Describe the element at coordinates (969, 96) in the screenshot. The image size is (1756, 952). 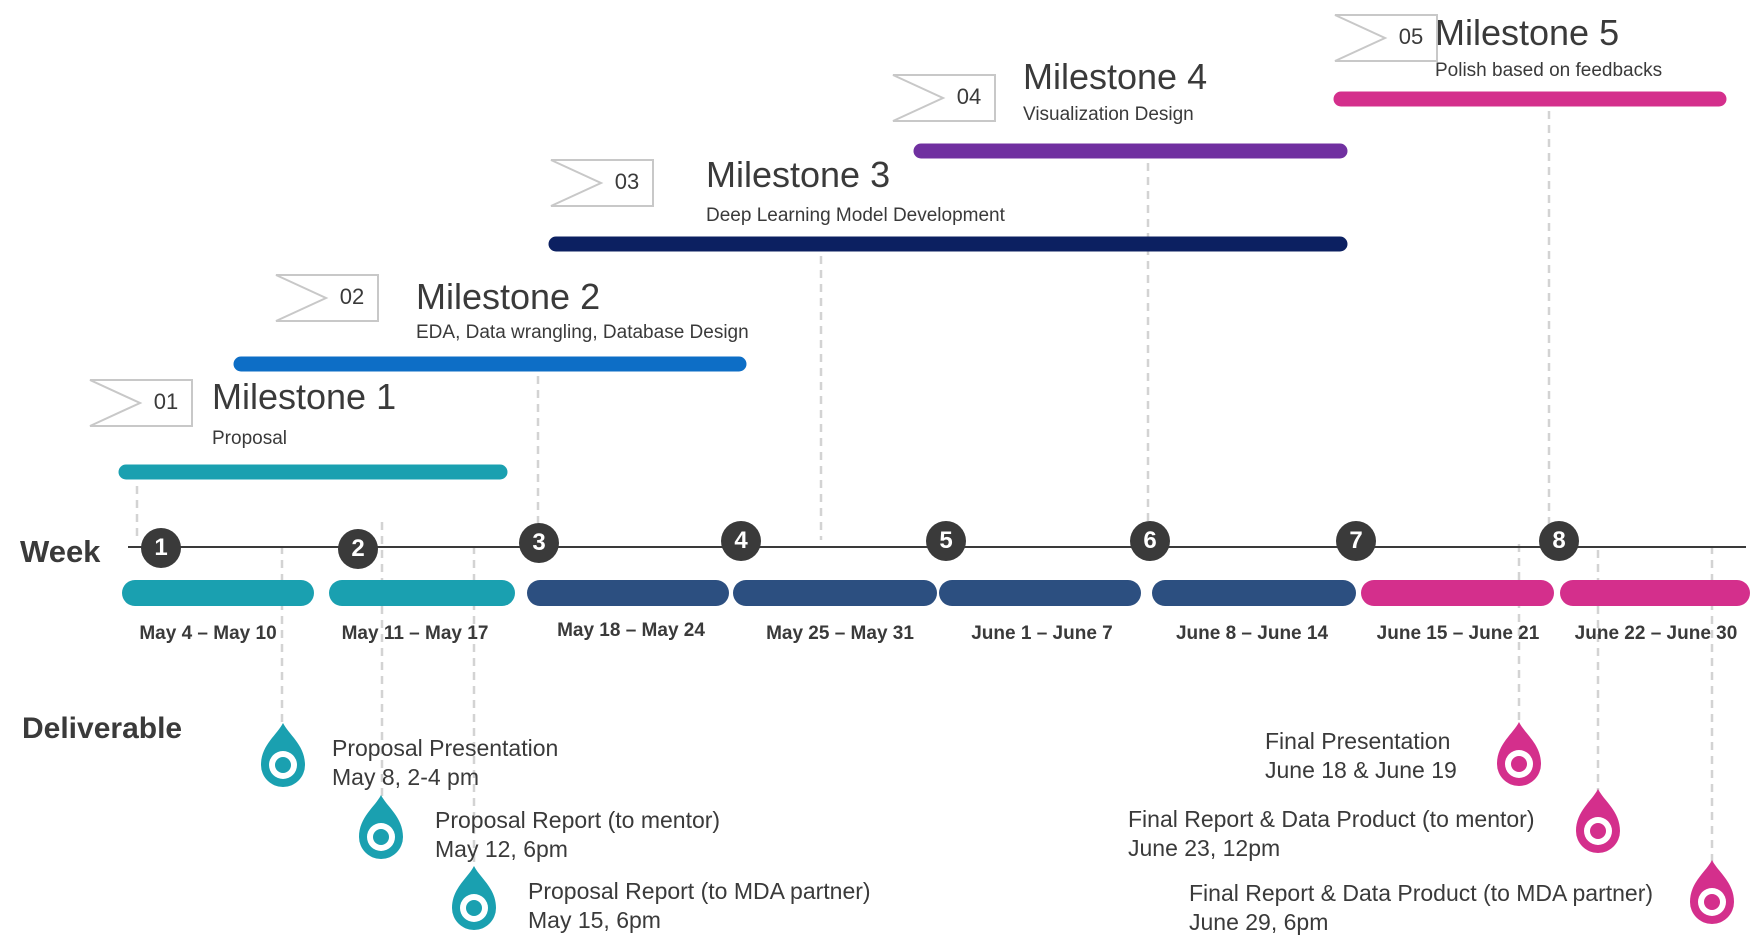
I see `milestone-4-tag-number: 04` at that location.